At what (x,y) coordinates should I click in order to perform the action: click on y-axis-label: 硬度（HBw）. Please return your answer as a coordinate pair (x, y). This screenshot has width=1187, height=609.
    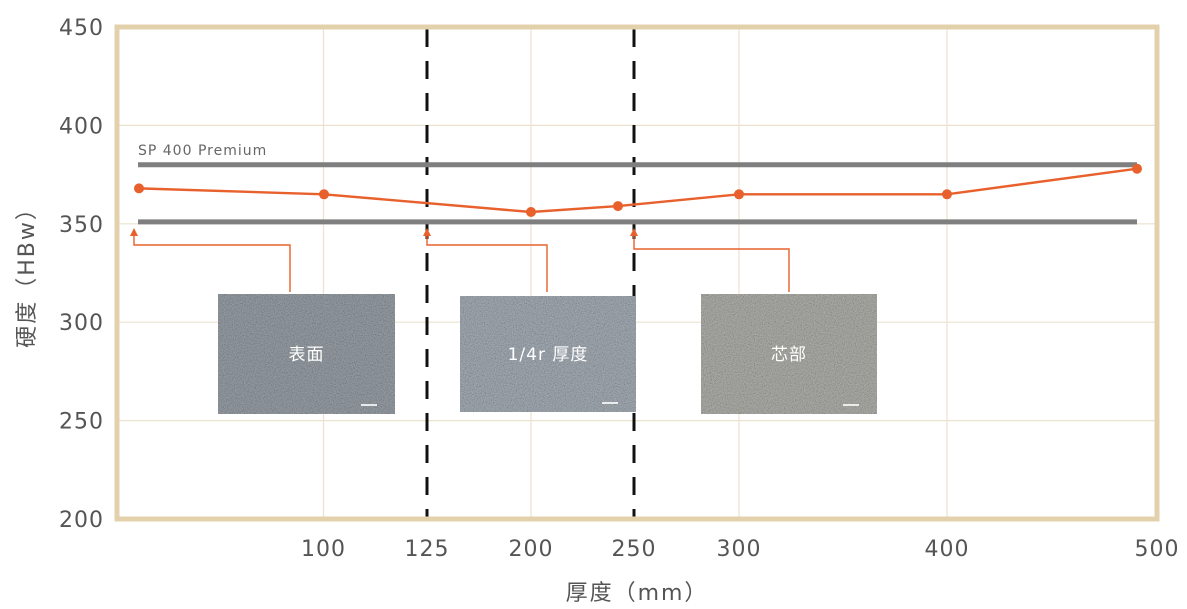
    Looking at the image, I should click on (27, 272).